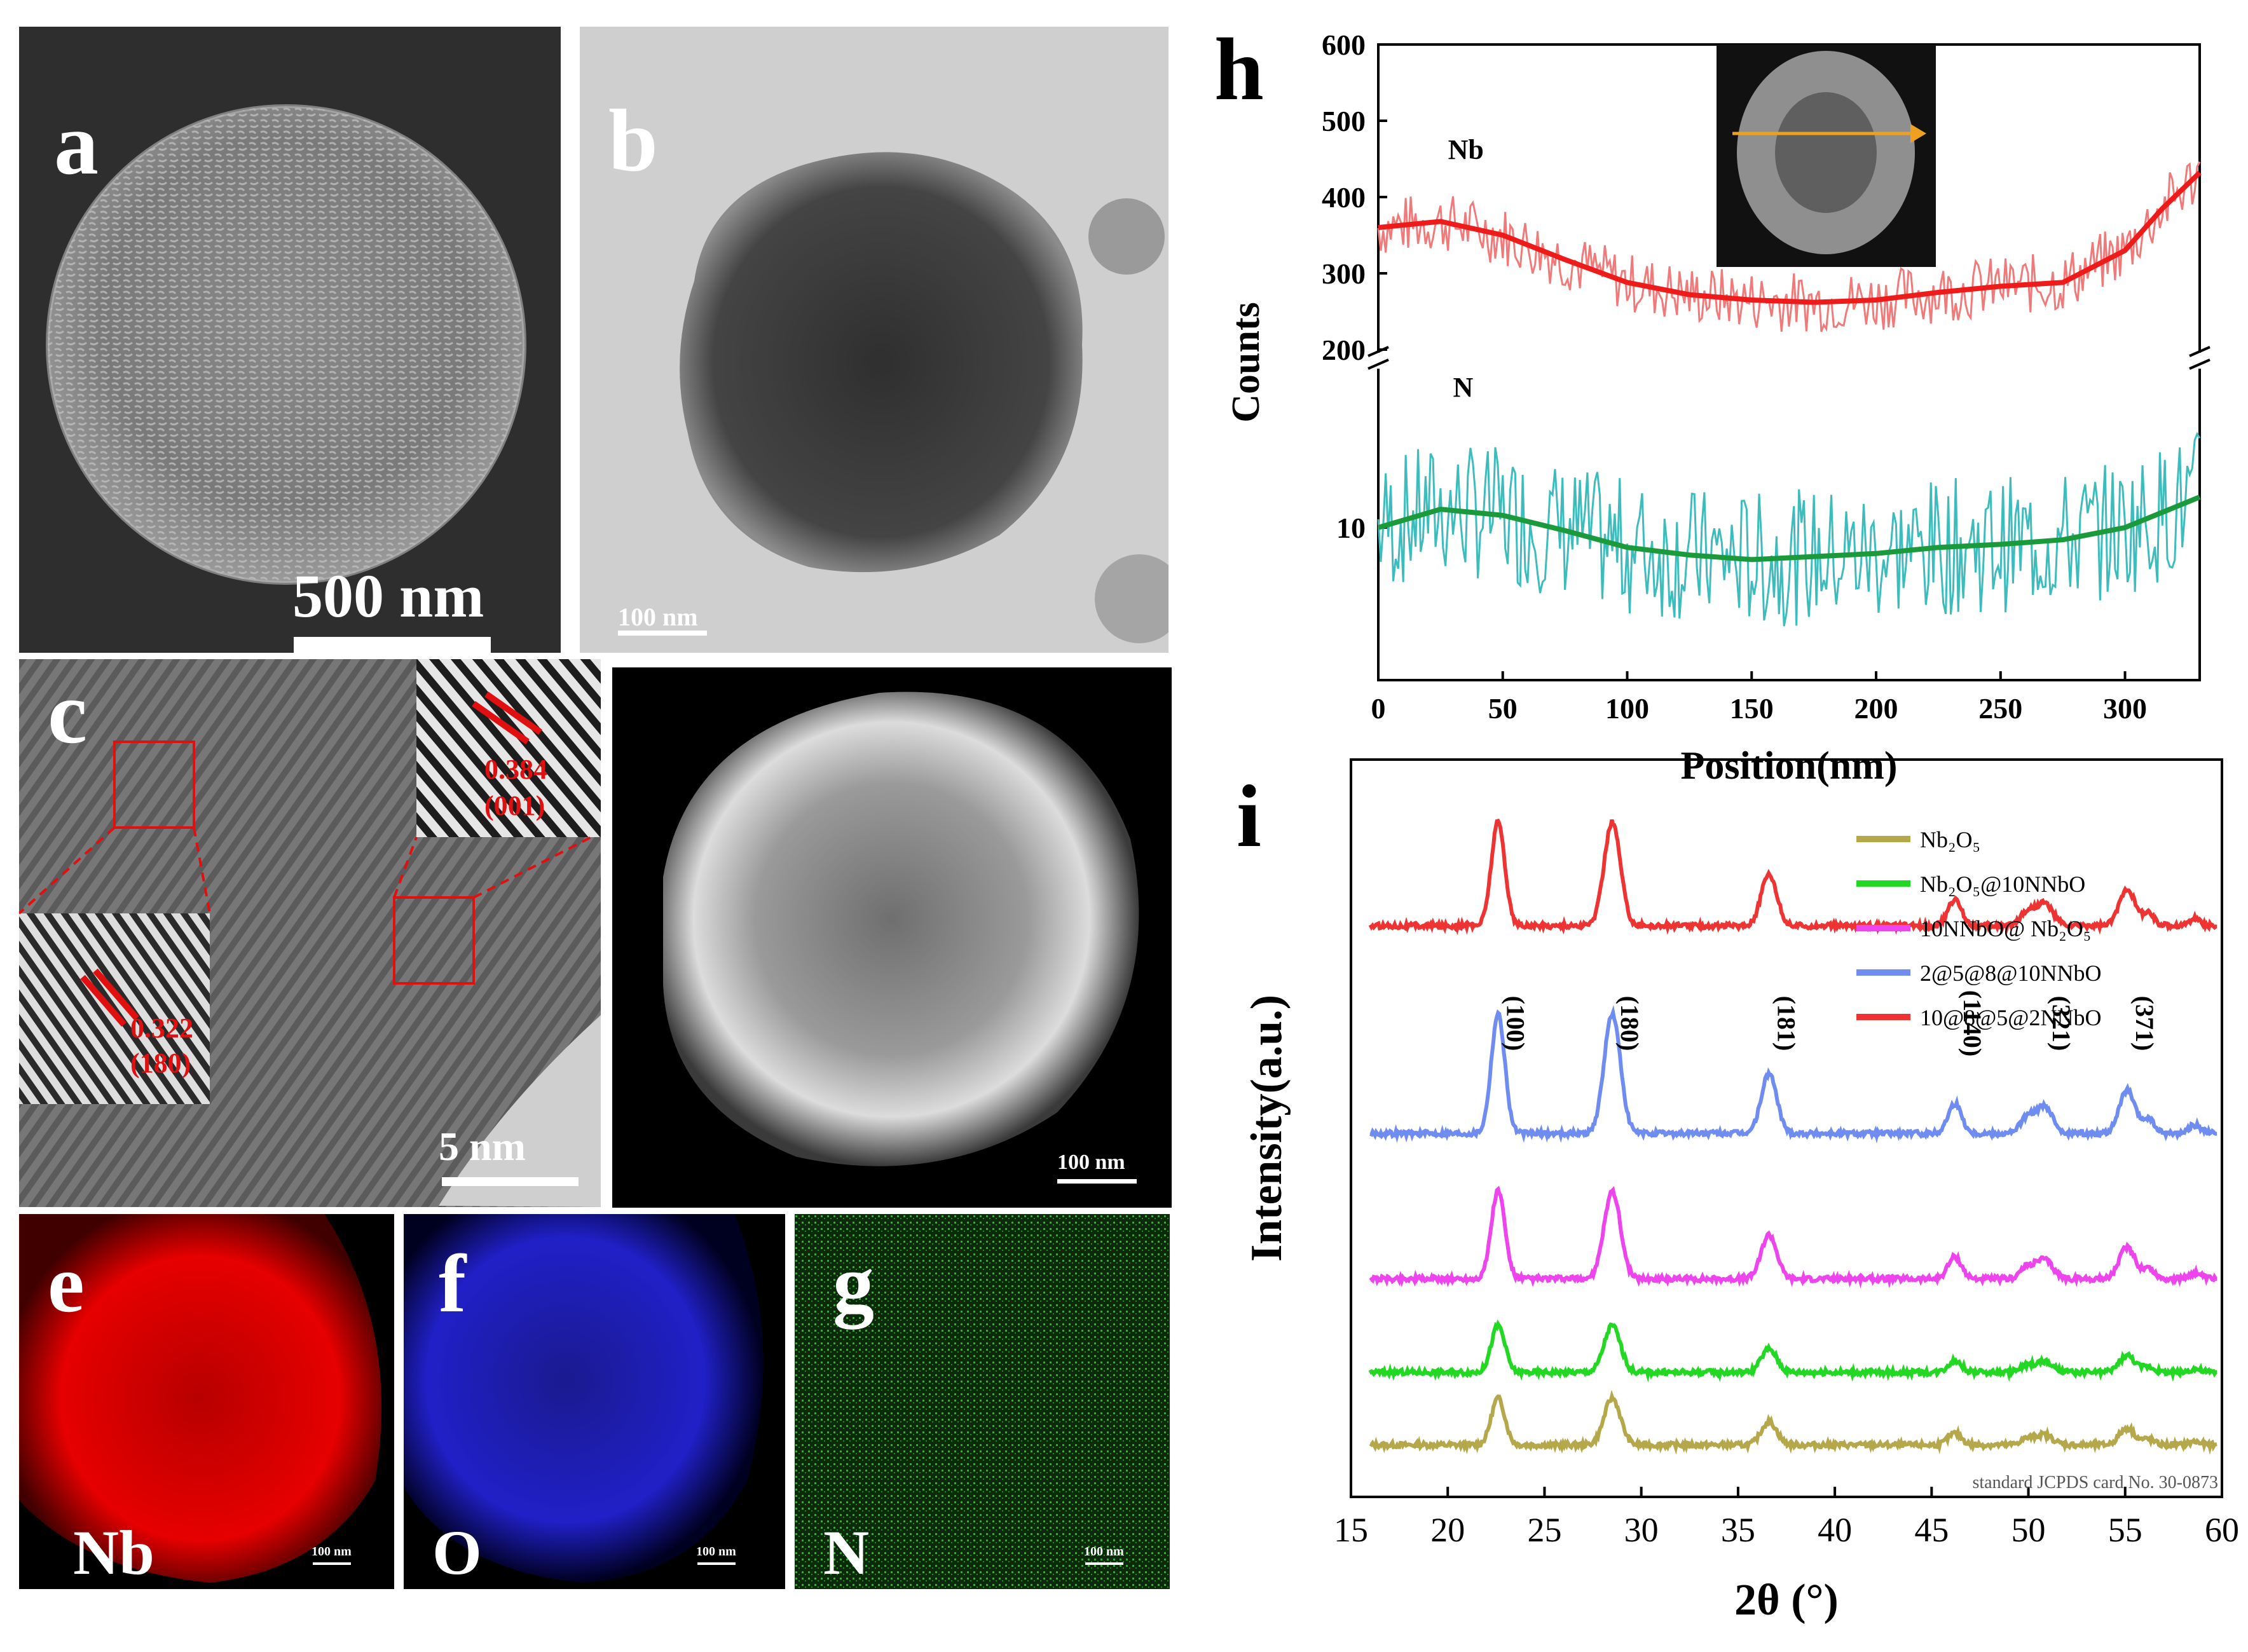  Describe the element at coordinates (1351, 1530) in the screenshot. I see `x-tick-label: 15` at that location.